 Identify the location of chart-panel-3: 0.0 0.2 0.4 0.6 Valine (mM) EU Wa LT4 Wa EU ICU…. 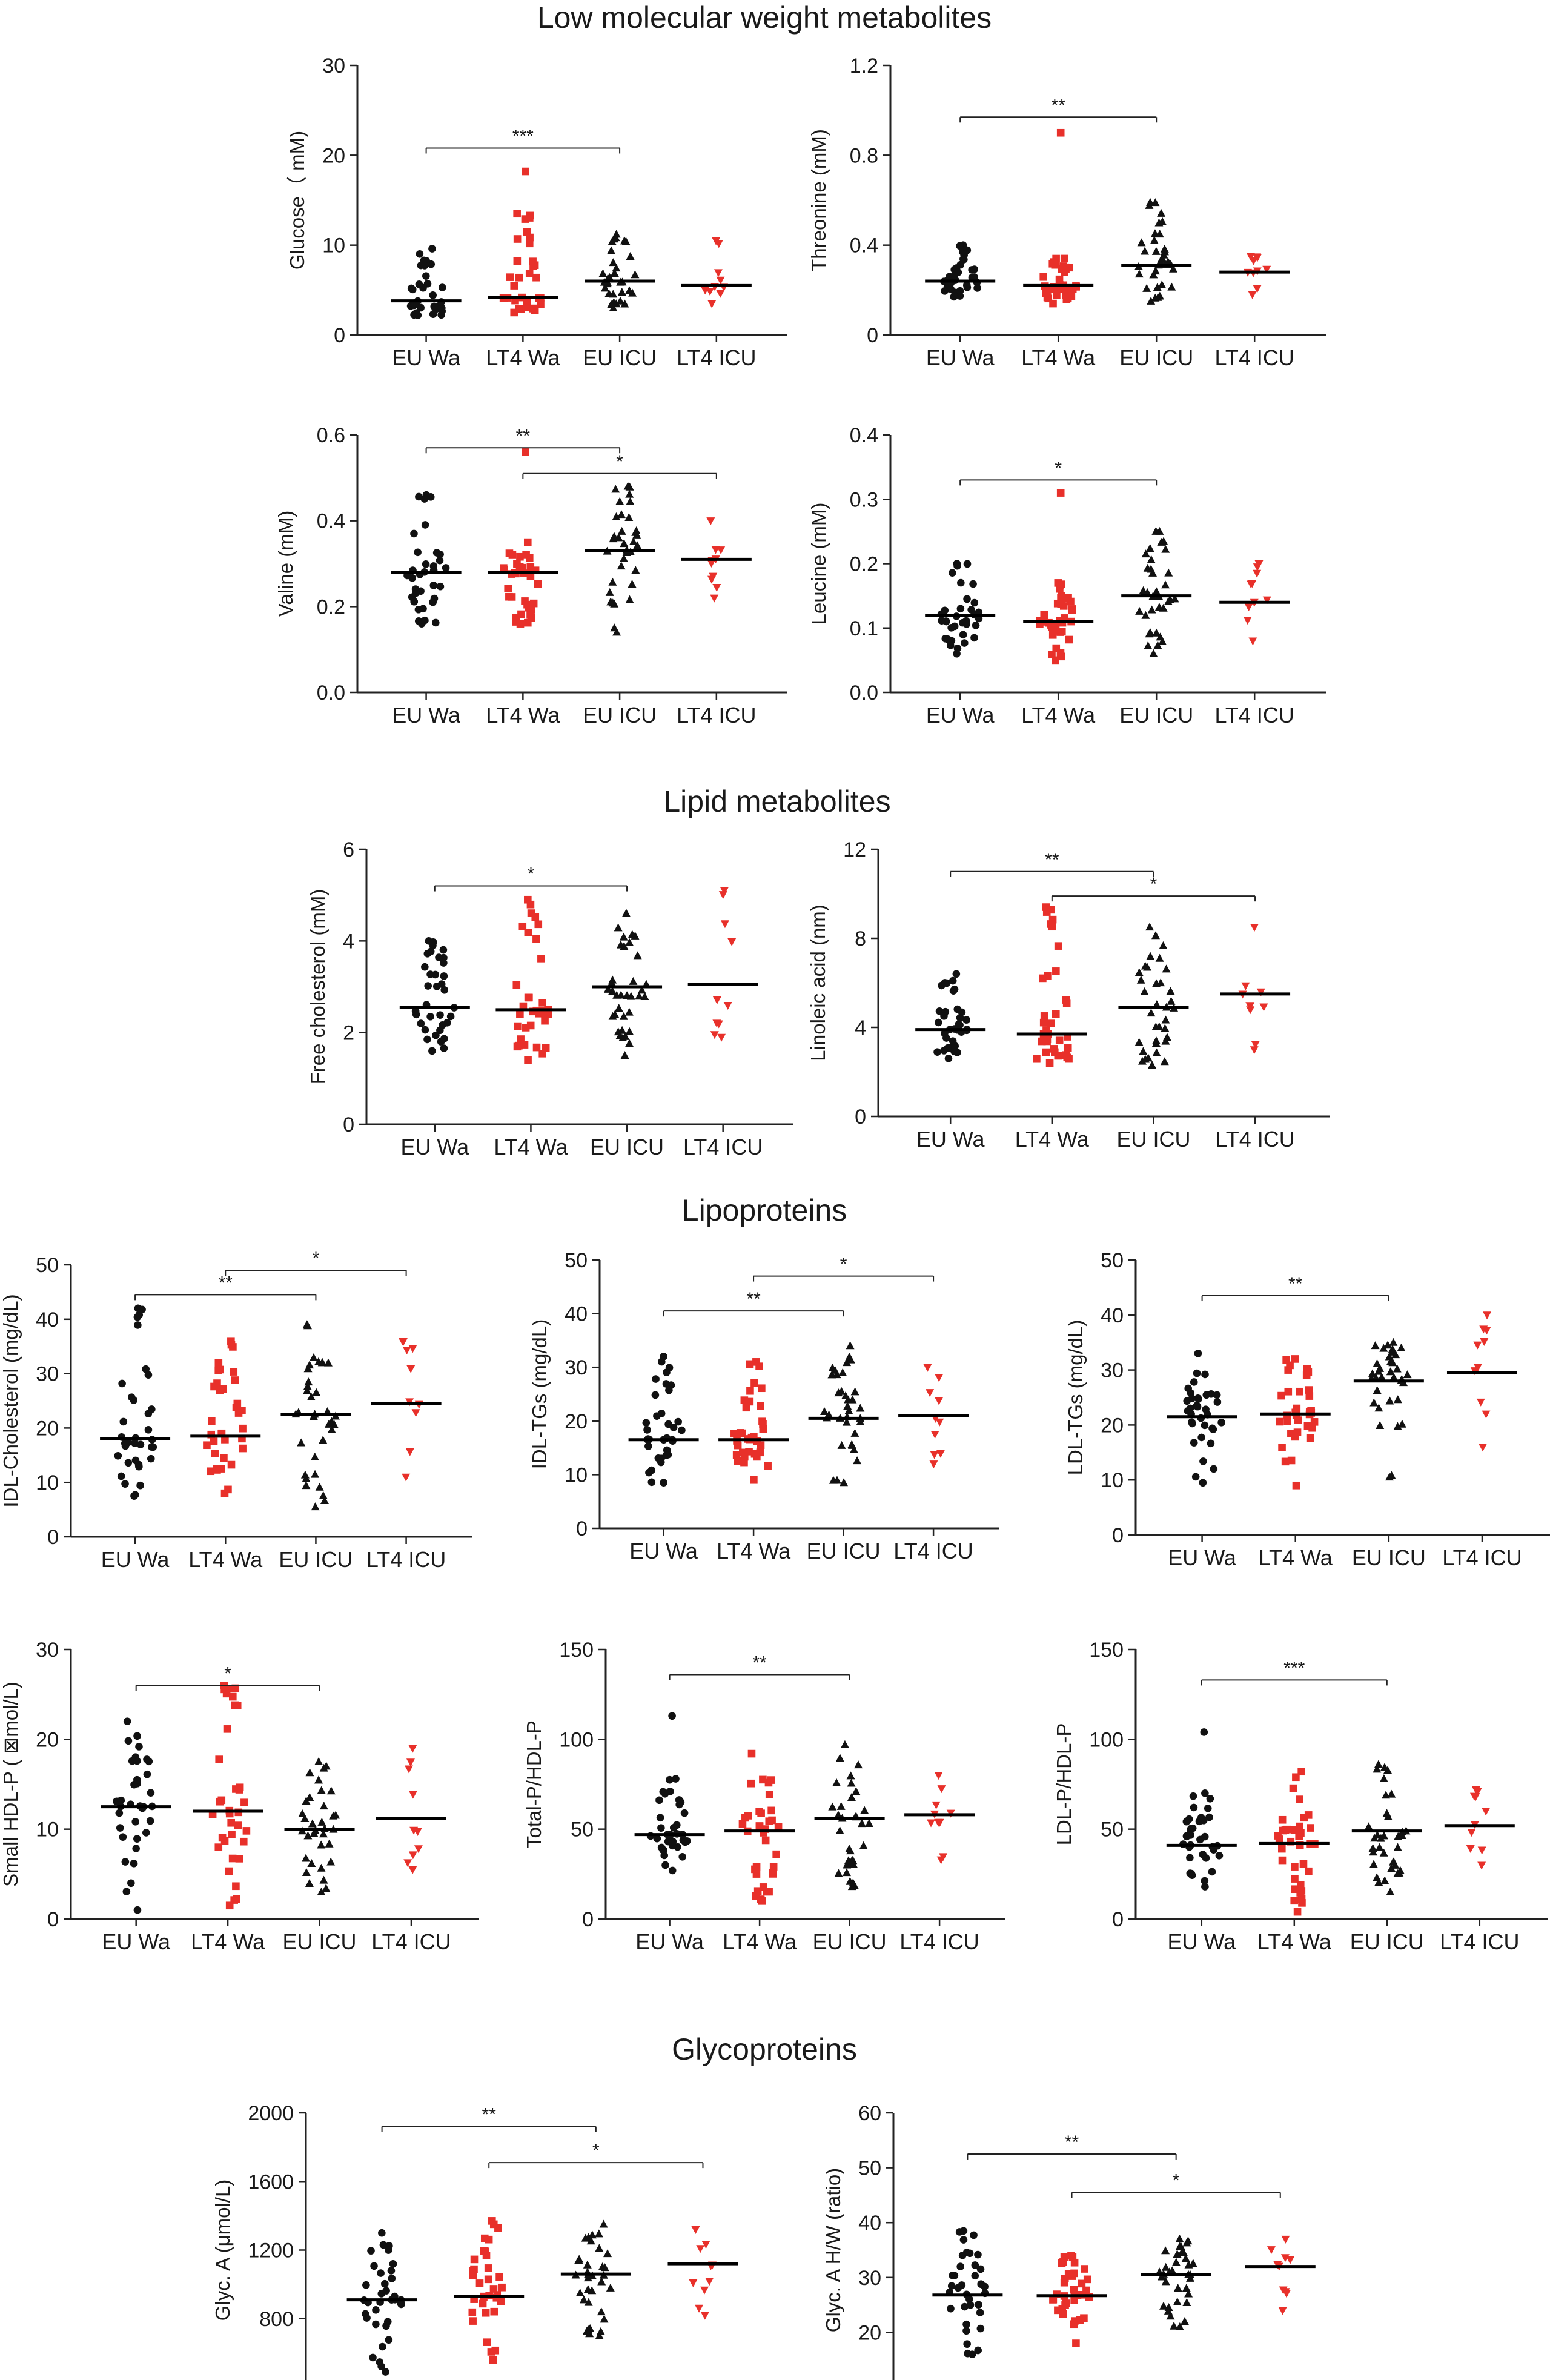
(530, 576).